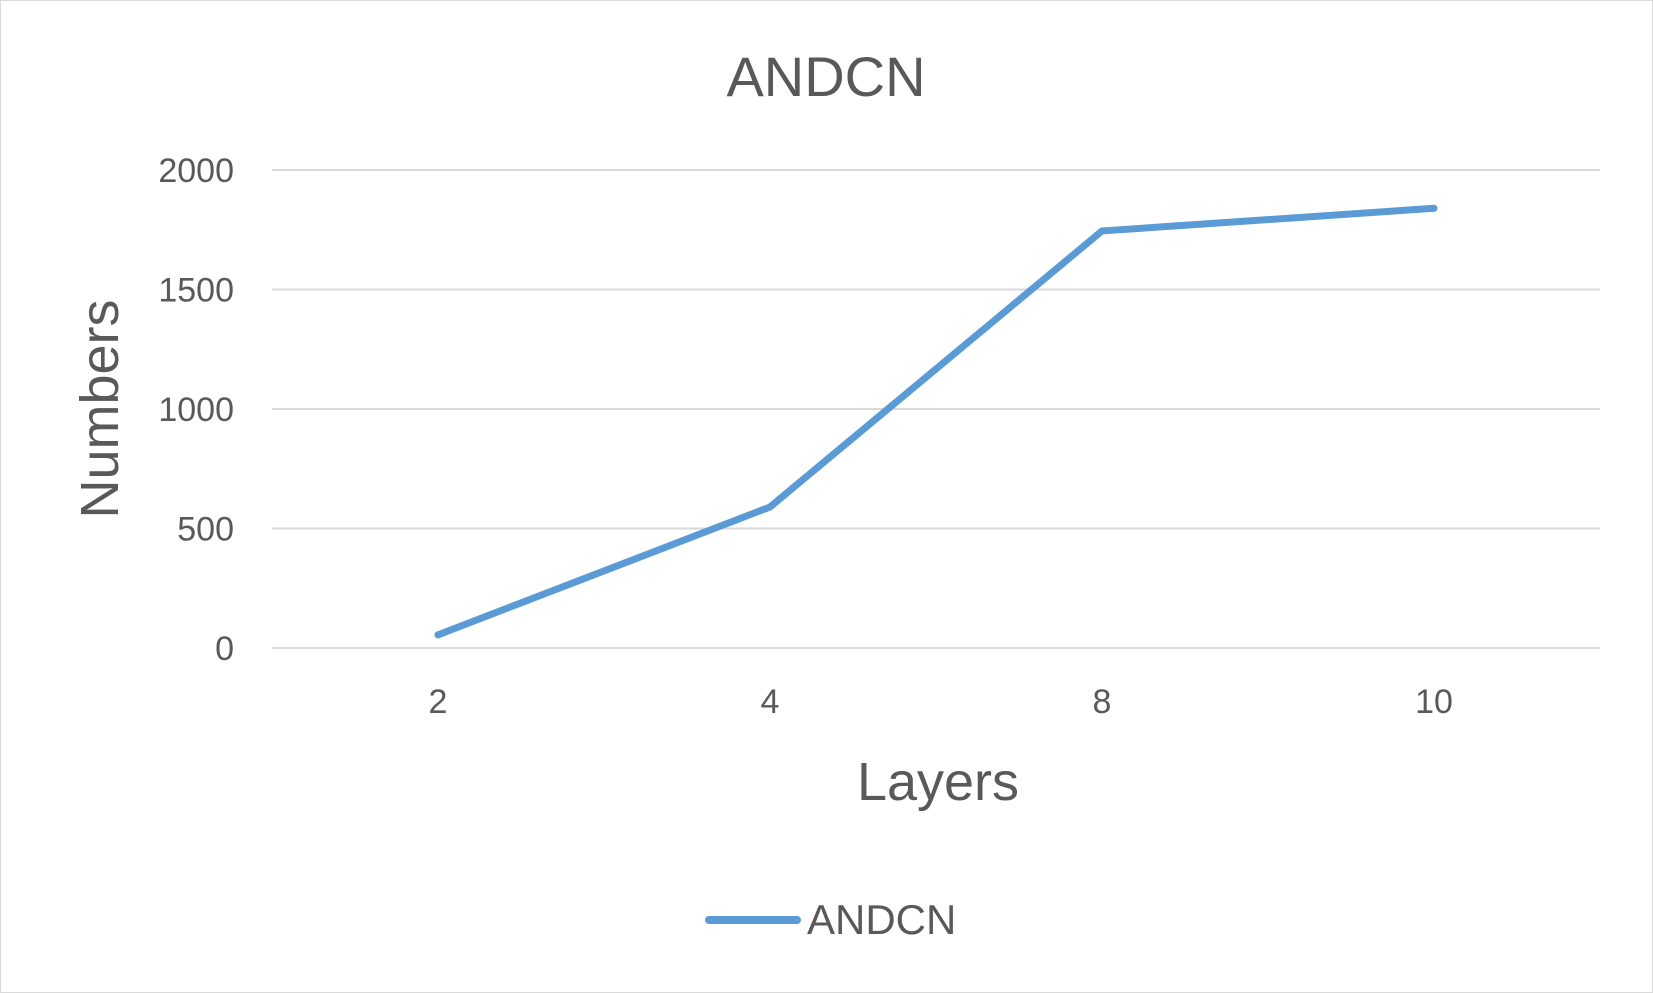 This screenshot has width=1653, height=993. What do you see at coordinates (196, 171) in the screenshot?
I see `y-tick-label: 2000` at bounding box center [196, 171].